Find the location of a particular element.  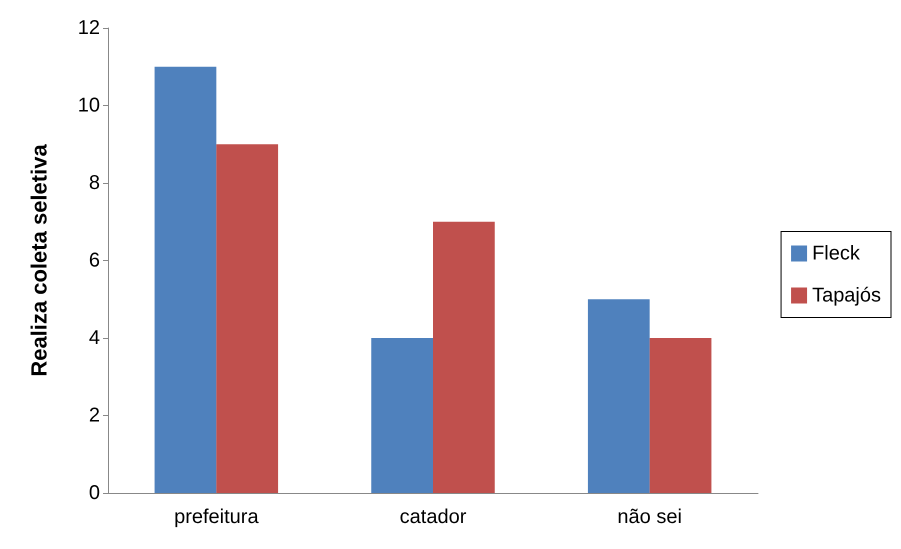

x-tick-label: não sei is located at coordinates (649, 517).